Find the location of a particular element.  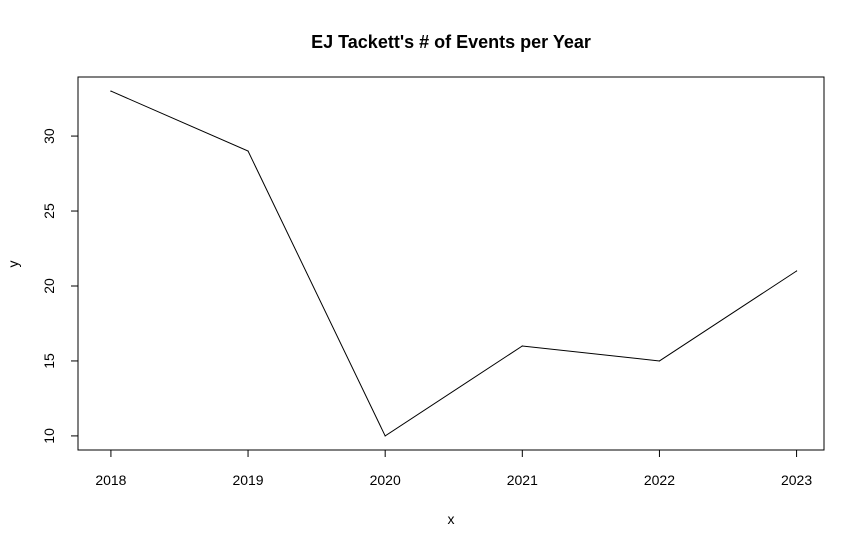

x-tick-label: 2022 is located at coordinates (659, 480).